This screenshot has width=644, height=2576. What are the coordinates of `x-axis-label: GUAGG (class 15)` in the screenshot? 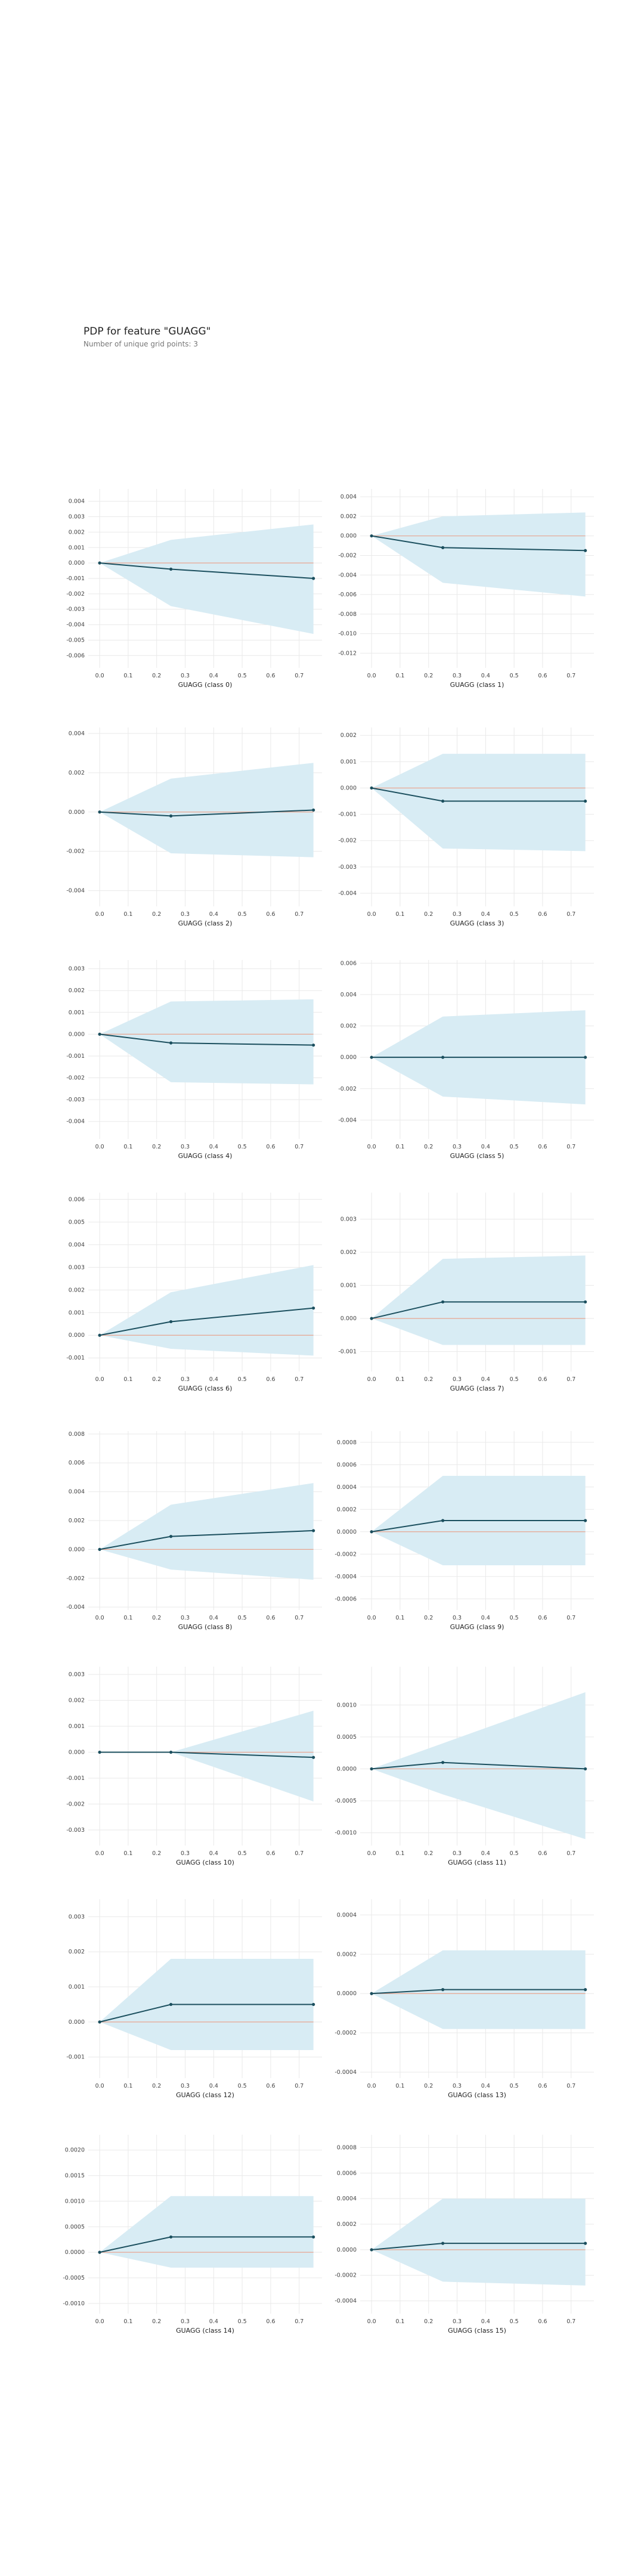 It's located at (477, 2330).